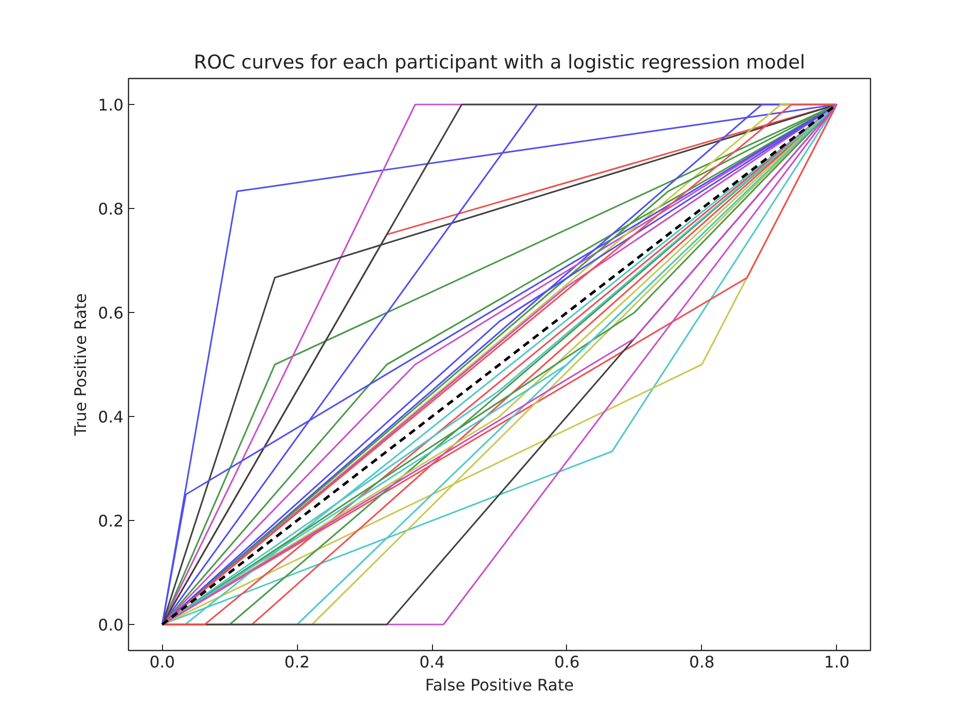  Describe the element at coordinates (500, 63) in the screenshot. I see `chart-title: ROC curves for each participant with a logistic regression model` at that location.